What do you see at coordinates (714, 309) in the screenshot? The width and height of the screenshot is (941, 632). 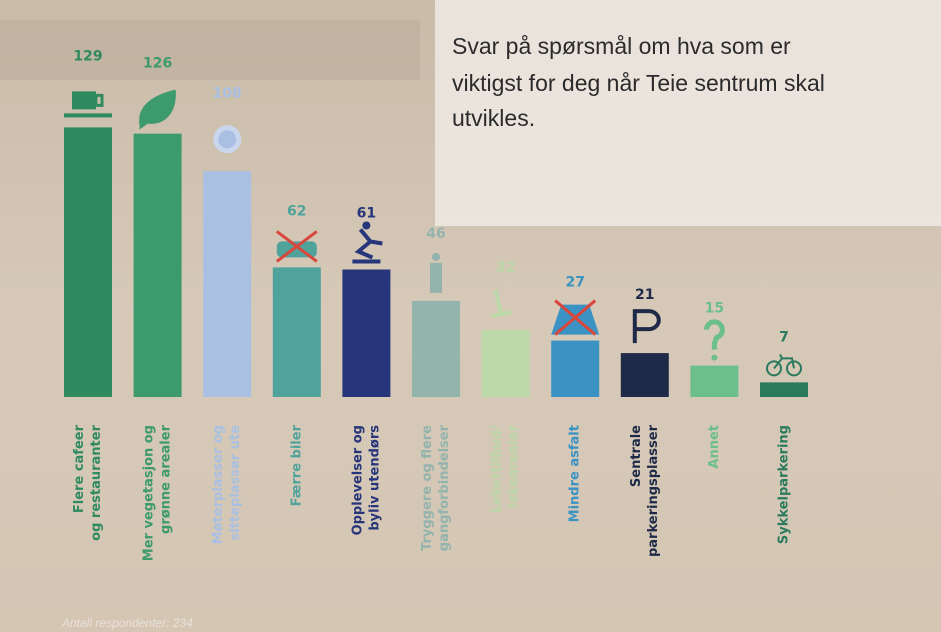 I see `value-label: 15` at bounding box center [714, 309].